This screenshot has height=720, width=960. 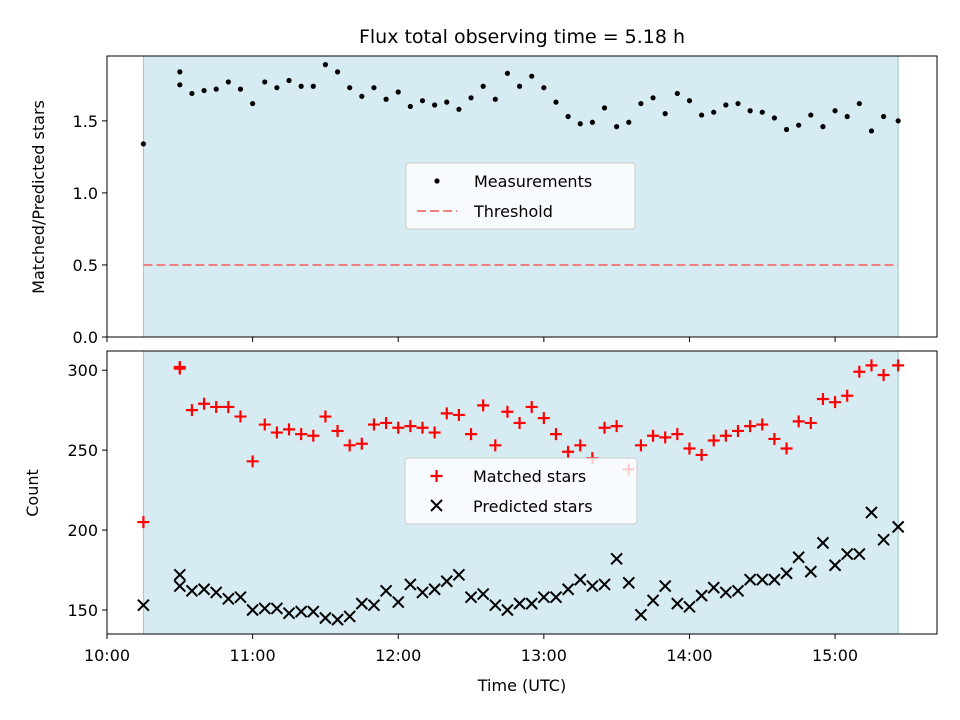 What do you see at coordinates (533, 181) in the screenshot?
I see `legend-measurements-label: Measurements` at bounding box center [533, 181].